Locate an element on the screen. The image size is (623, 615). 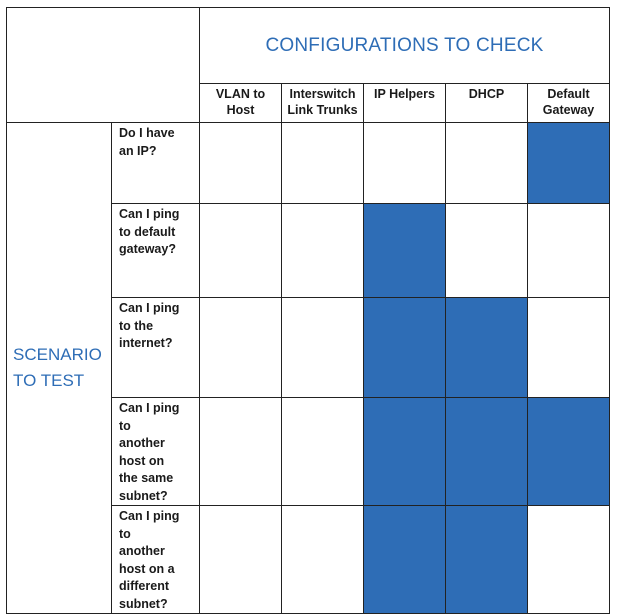
column-header-dhcp: DHCP is located at coordinates (486, 103).